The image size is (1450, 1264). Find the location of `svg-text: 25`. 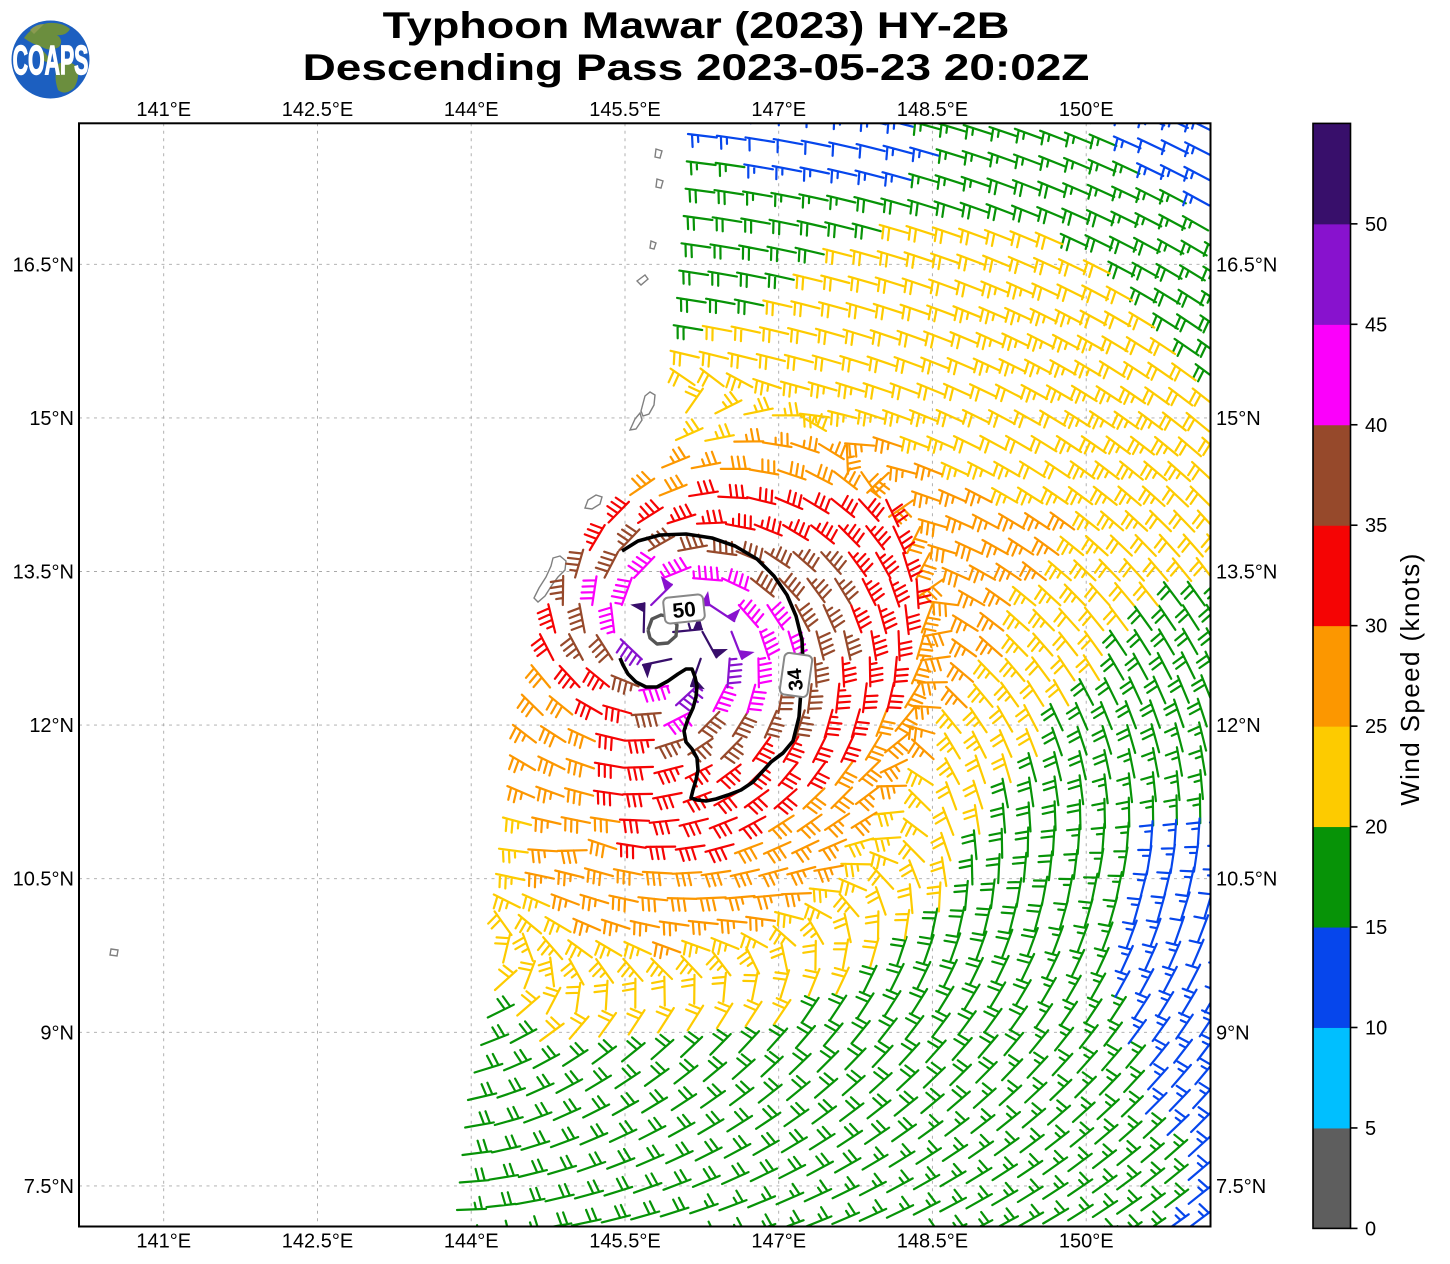

svg-text: 25 is located at coordinates (1376, 727).